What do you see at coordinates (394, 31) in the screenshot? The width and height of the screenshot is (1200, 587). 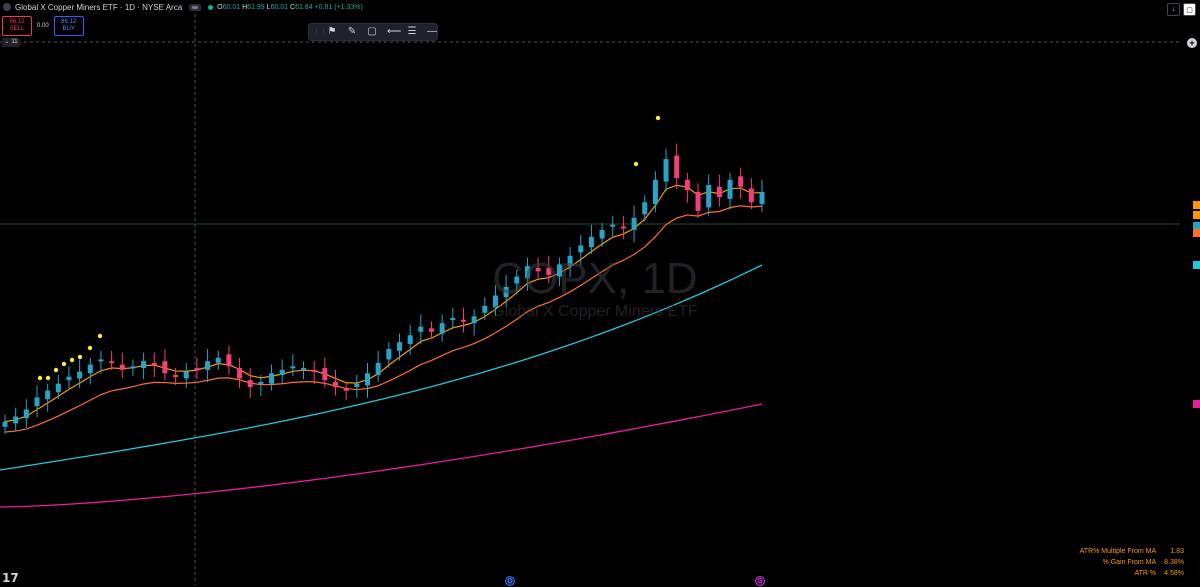 I see `line-icon: ⟵` at bounding box center [394, 31].